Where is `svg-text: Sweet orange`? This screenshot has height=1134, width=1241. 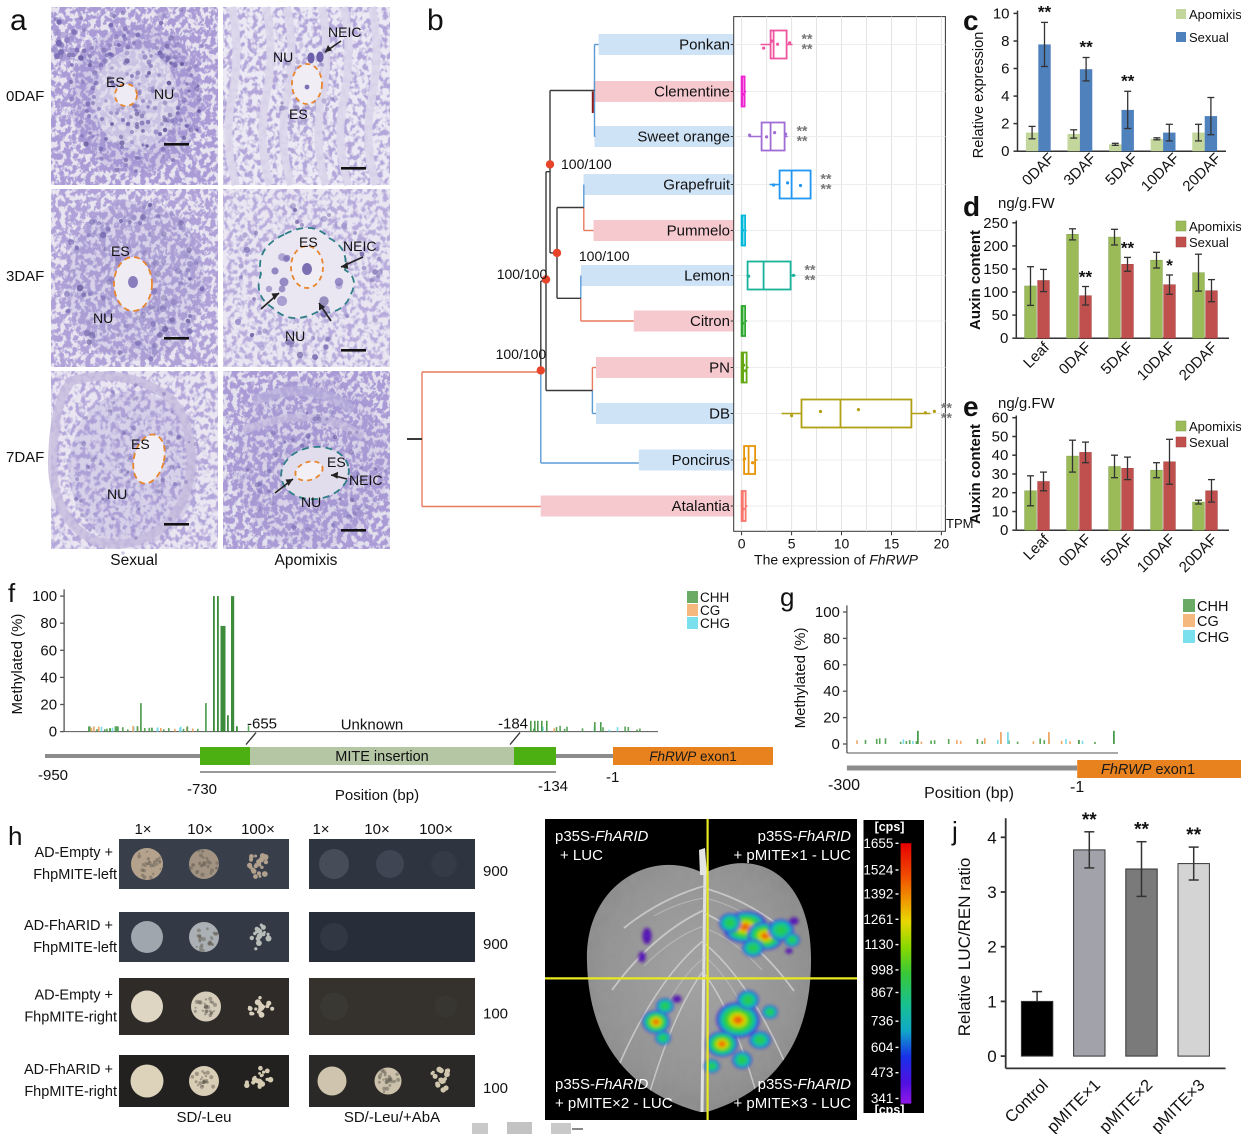
svg-text: Sweet orange is located at coordinates (683, 137).